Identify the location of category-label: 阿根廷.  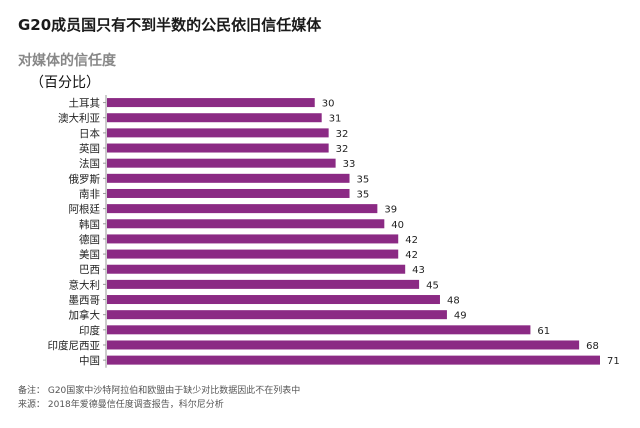
(85, 209).